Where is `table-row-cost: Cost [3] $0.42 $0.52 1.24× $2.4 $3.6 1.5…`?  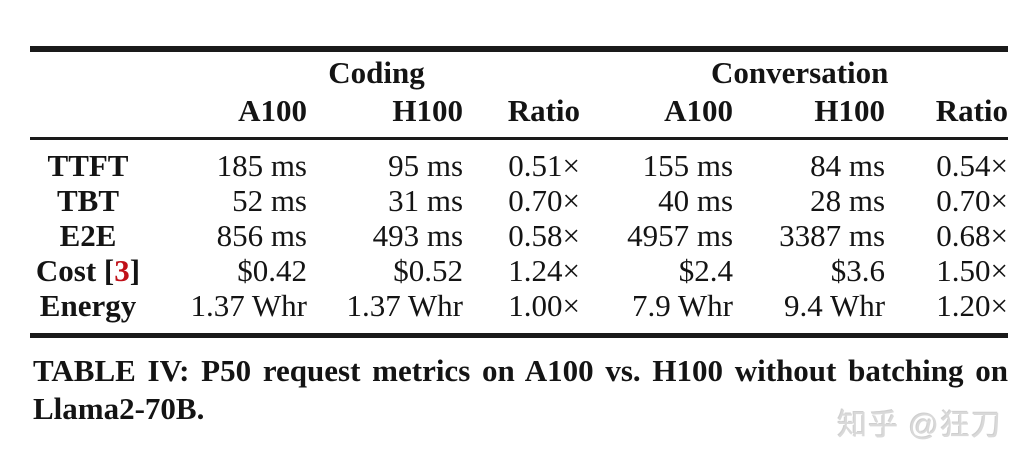
table-row-cost: Cost [3] $0.42 $0.52 1.24× $2.4 $3.6 1.5… is located at coordinates (519, 270).